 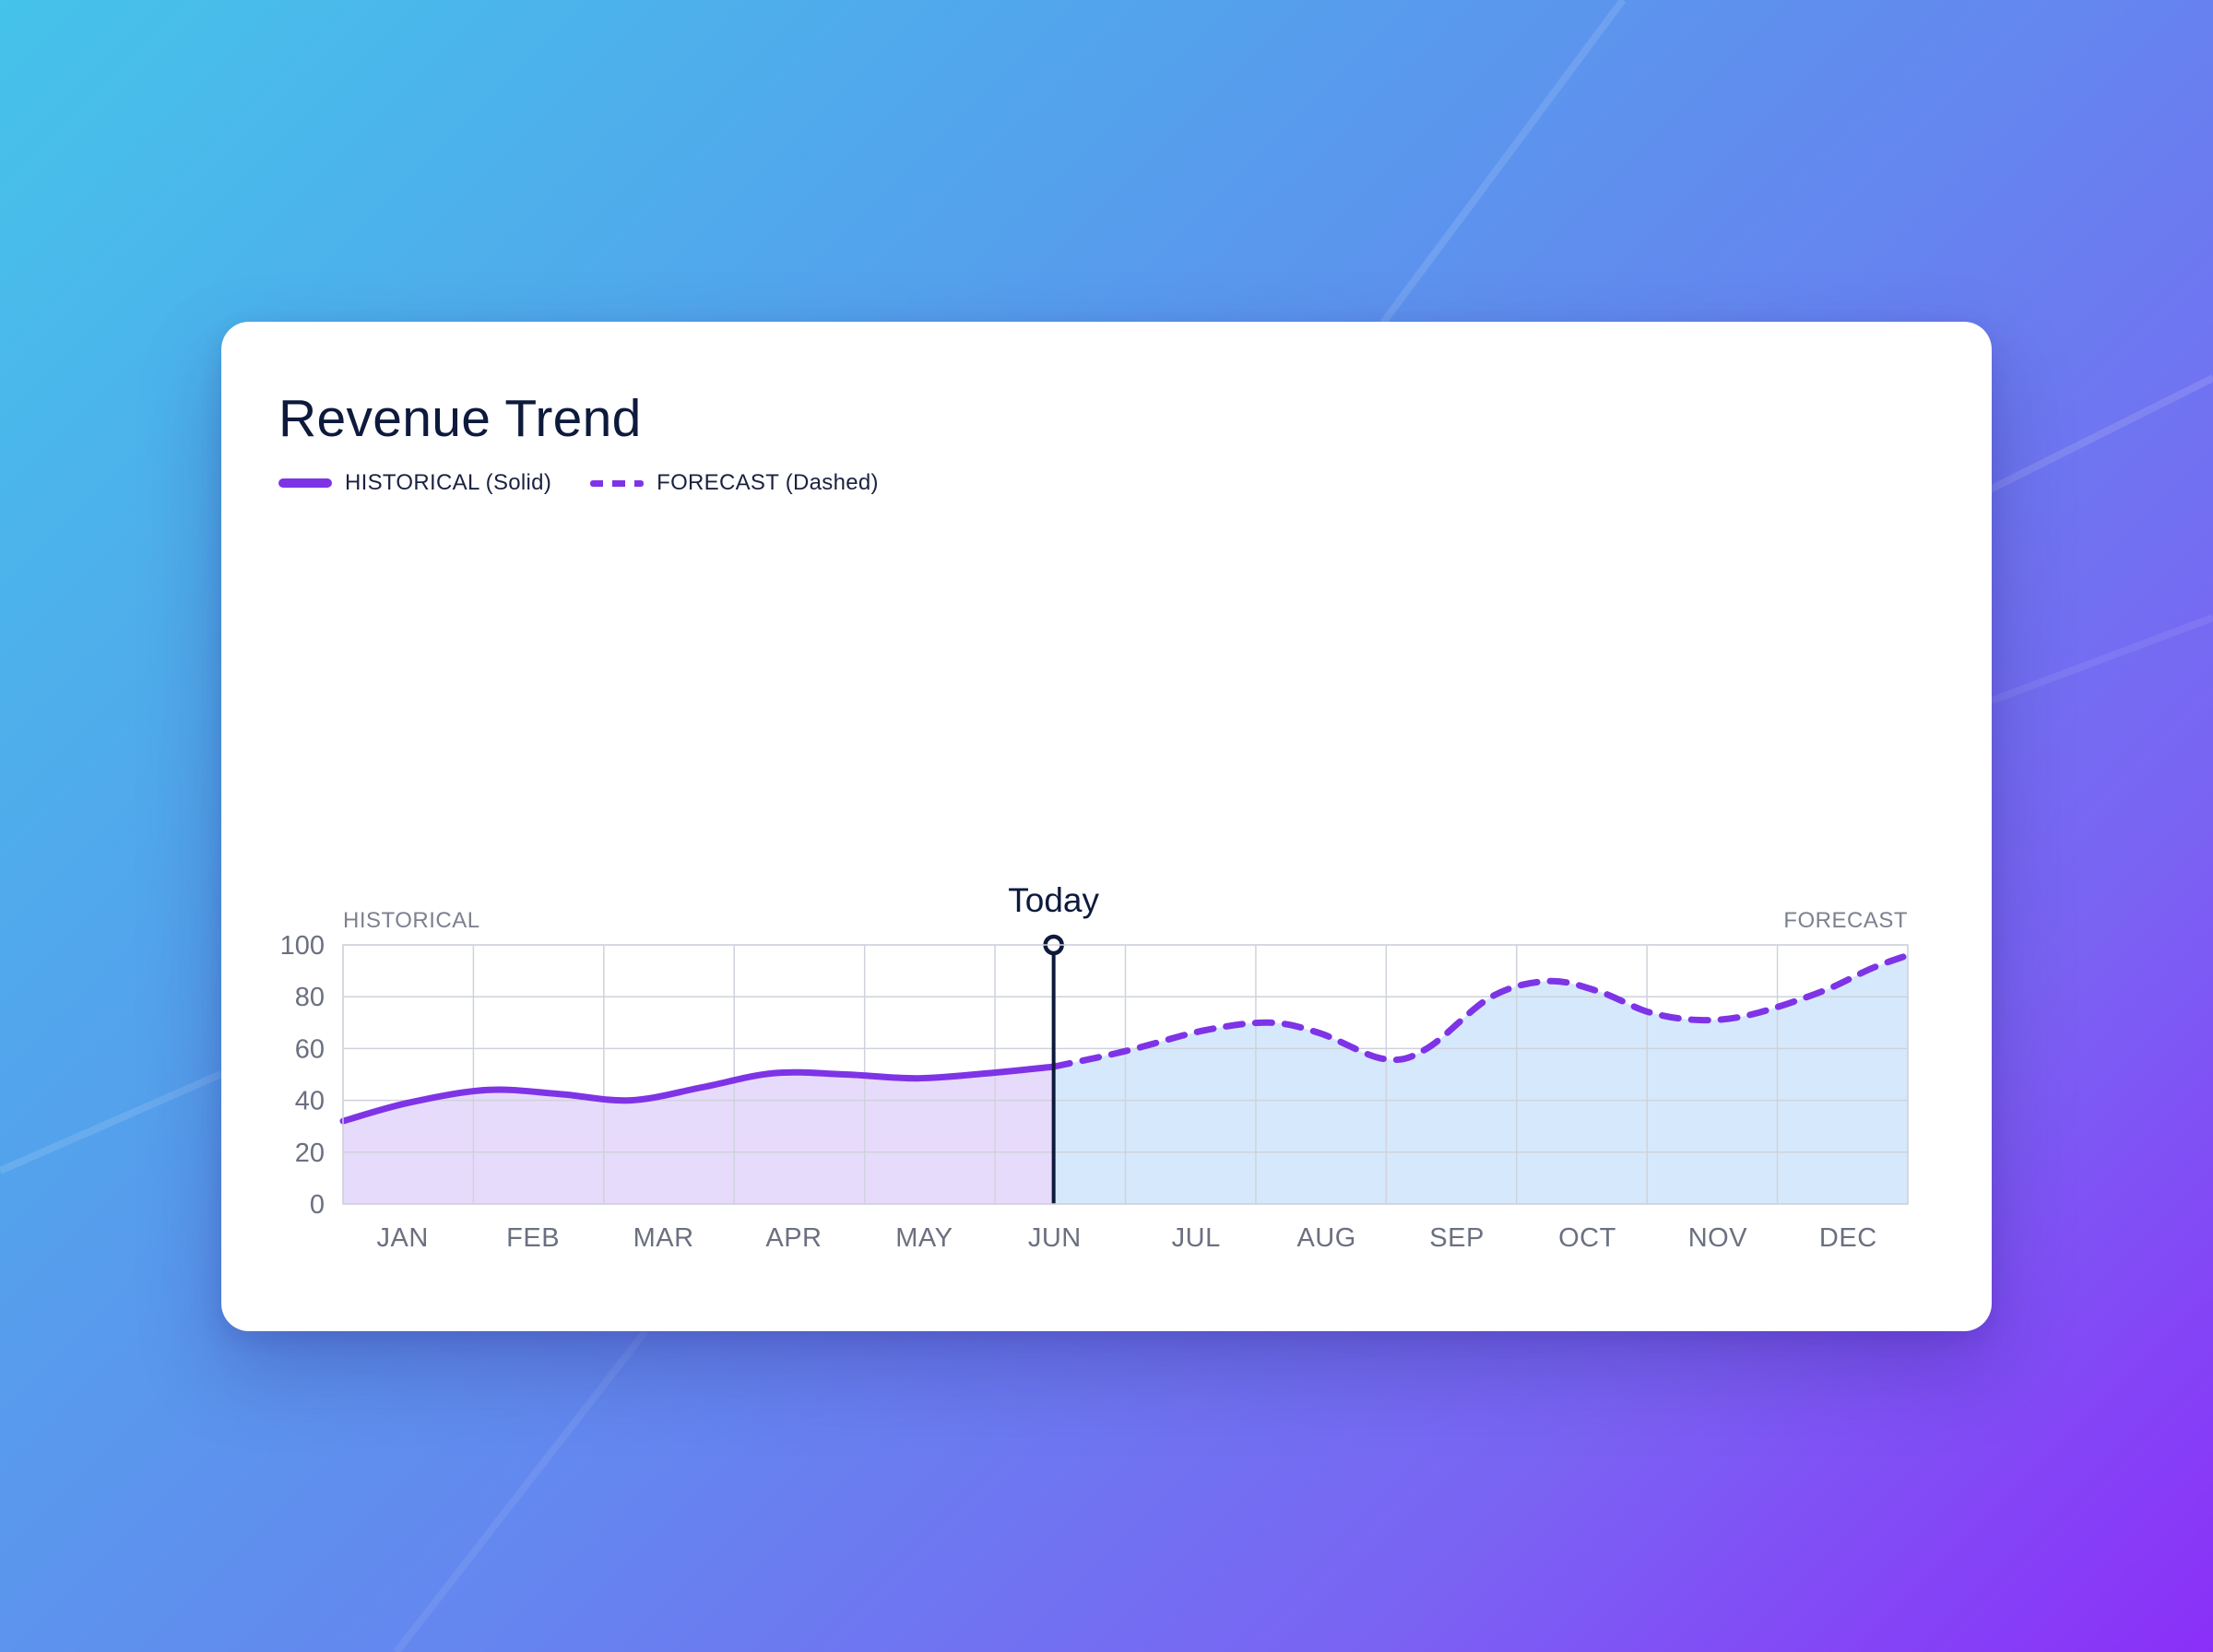 I want to click on region-label-forecast: FORECAST, so click(x=1845, y=920).